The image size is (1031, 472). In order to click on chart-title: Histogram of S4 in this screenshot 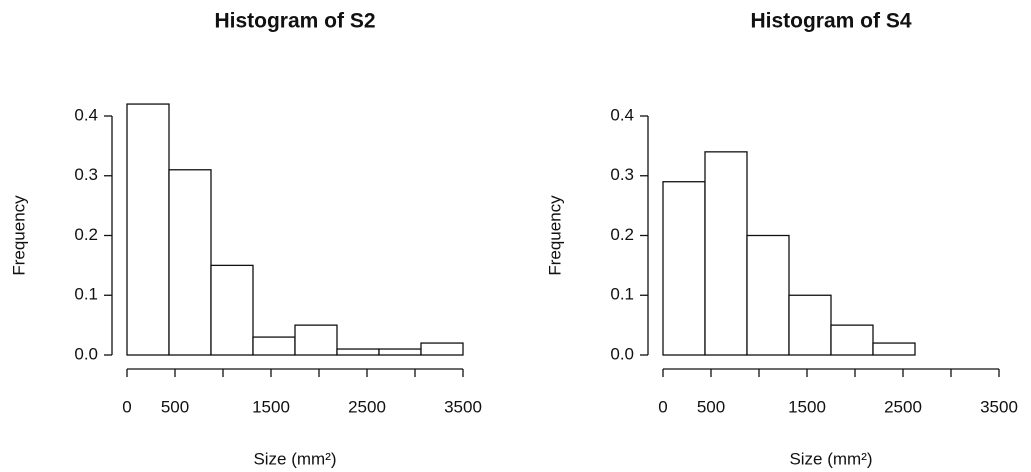, I will do `click(830, 21)`.